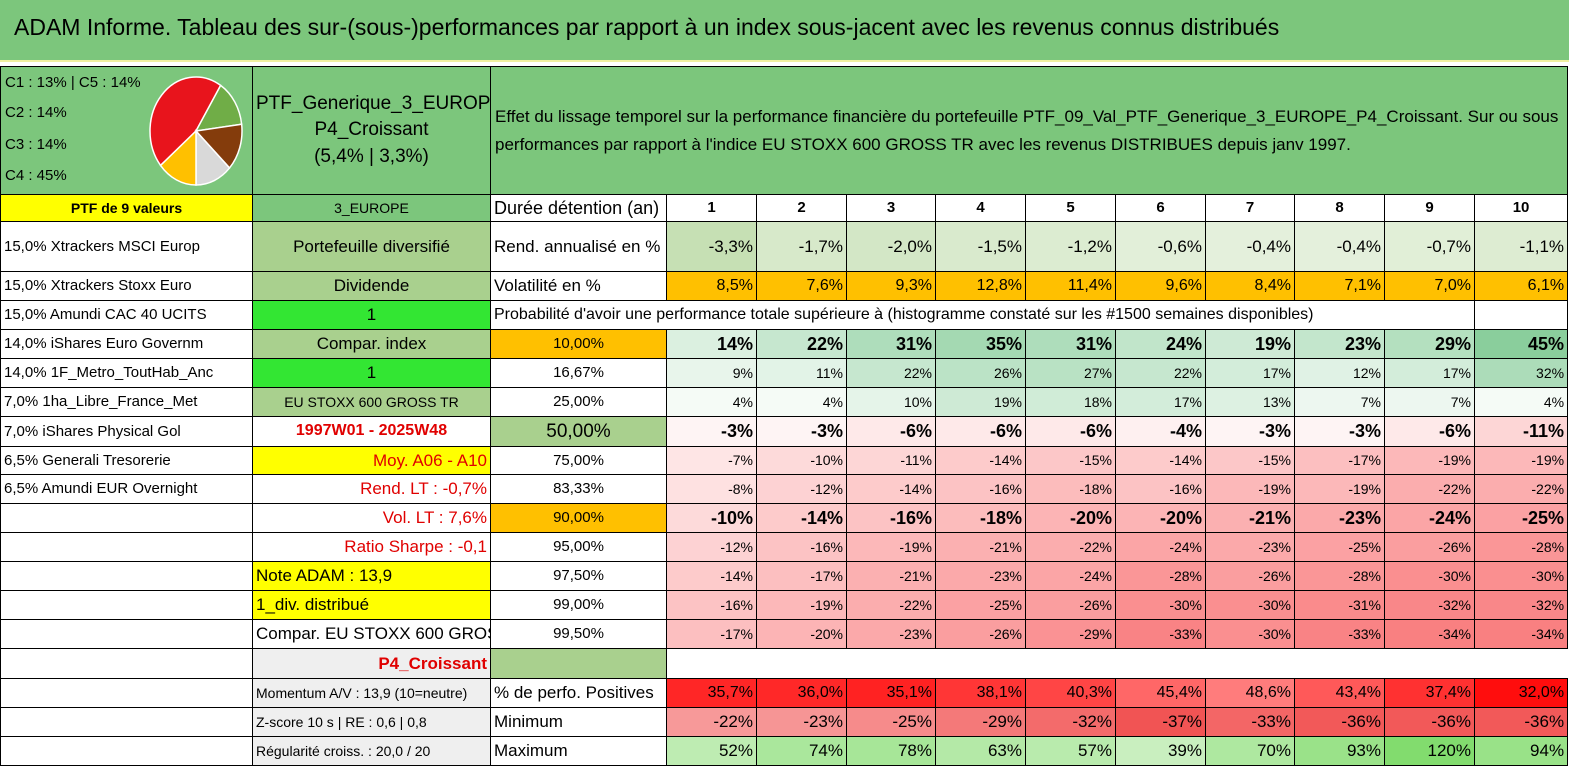 Image resolution: width=1569 pixels, height=782 pixels. What do you see at coordinates (980, 722) in the screenshot?
I see `minimum-value: -29%` at bounding box center [980, 722].